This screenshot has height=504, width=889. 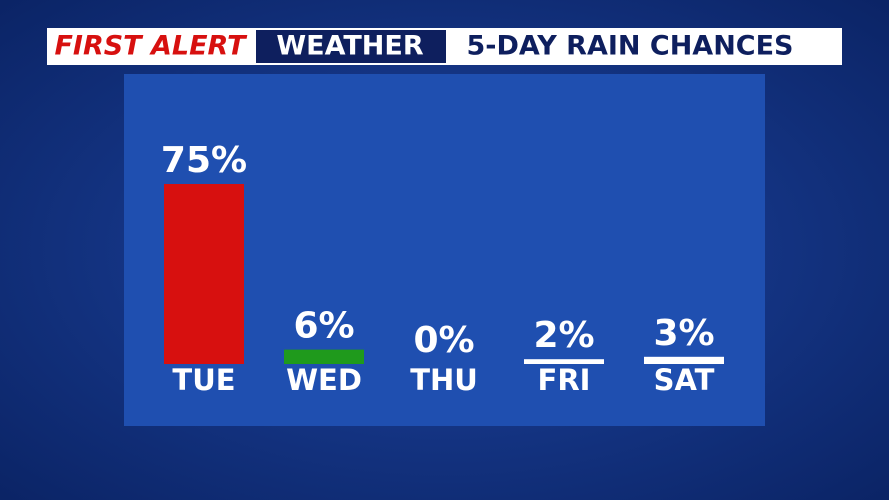 I want to click on section-box, so click(x=351, y=46).